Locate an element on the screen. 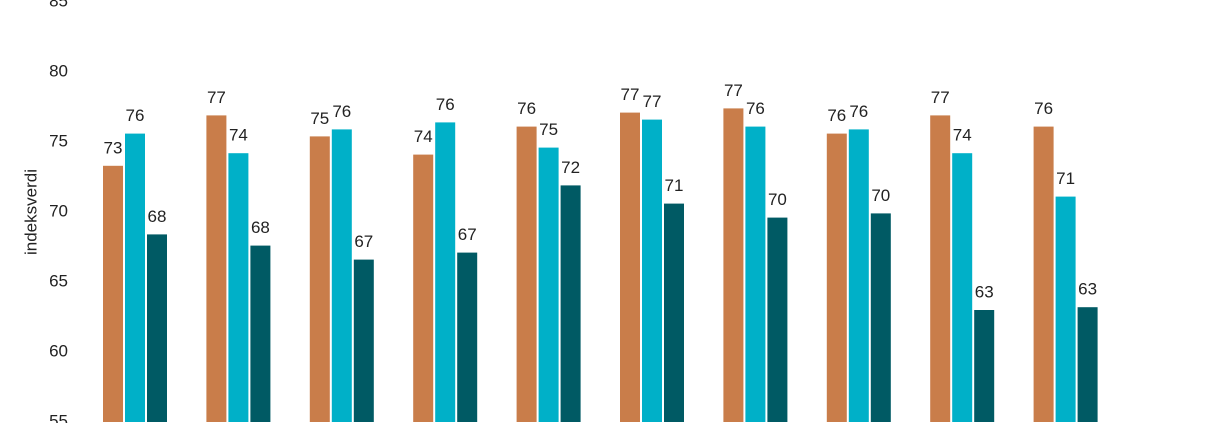 The height and width of the screenshot is (423, 1210). y-tick-label: 85 is located at coordinates (58, 5).